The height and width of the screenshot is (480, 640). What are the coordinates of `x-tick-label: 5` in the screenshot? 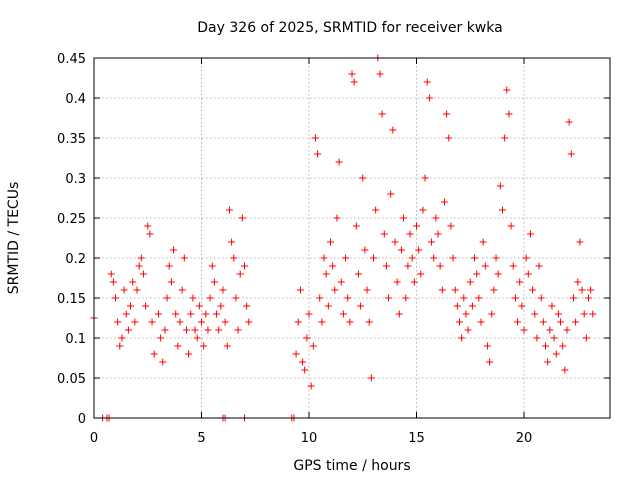 It's located at (201, 438).